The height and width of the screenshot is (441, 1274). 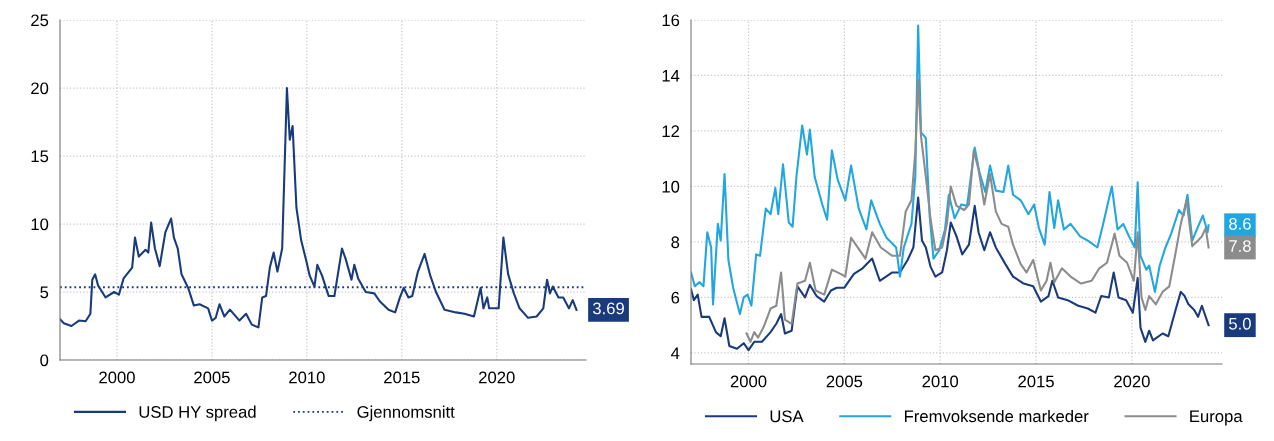 I want to click on legend-label: USD HY spread, so click(x=197, y=413).